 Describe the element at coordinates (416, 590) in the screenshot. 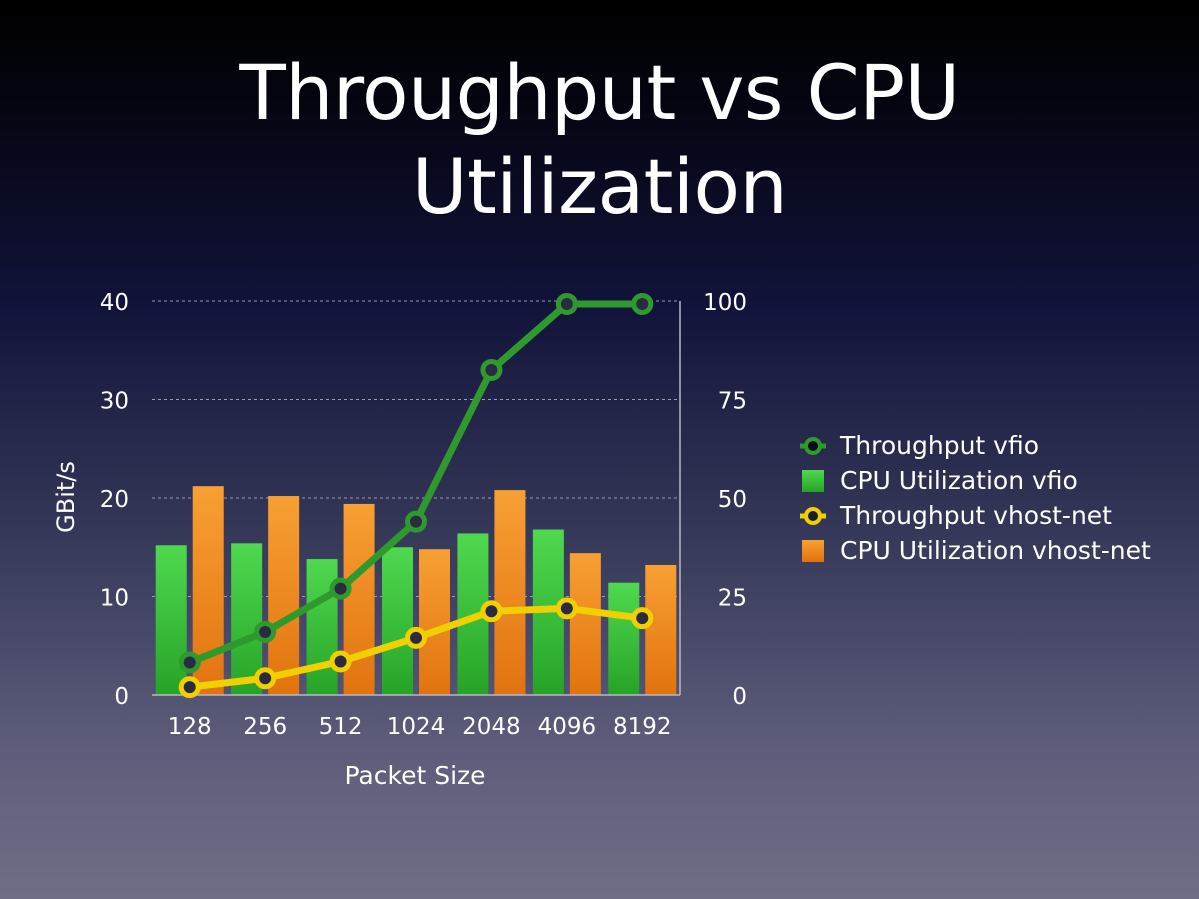

I see `bars` at that location.